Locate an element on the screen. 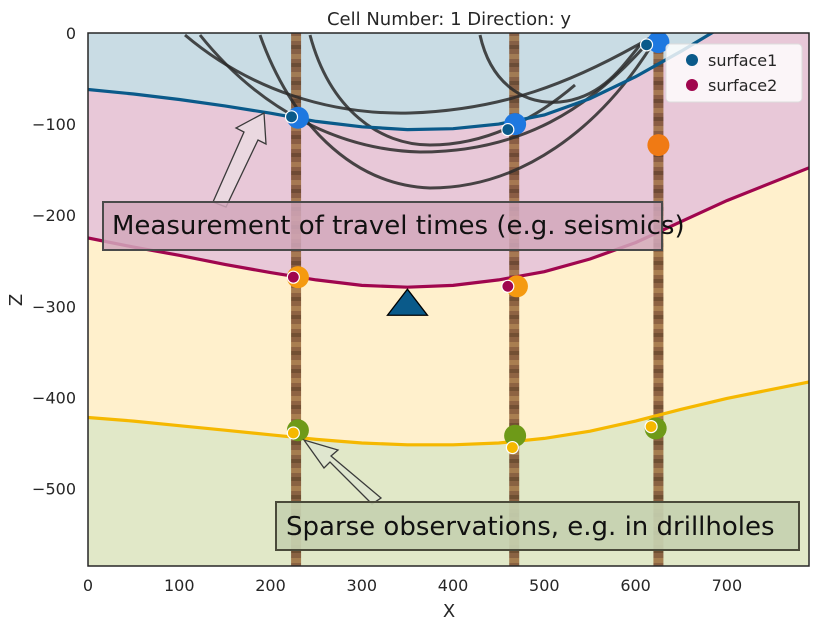  annotation-box-drillholes is located at coordinates (537, 526).